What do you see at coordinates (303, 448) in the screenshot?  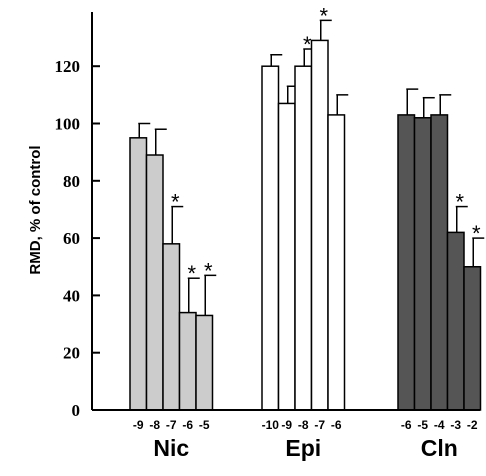 I see `group-label: Epi` at bounding box center [303, 448].